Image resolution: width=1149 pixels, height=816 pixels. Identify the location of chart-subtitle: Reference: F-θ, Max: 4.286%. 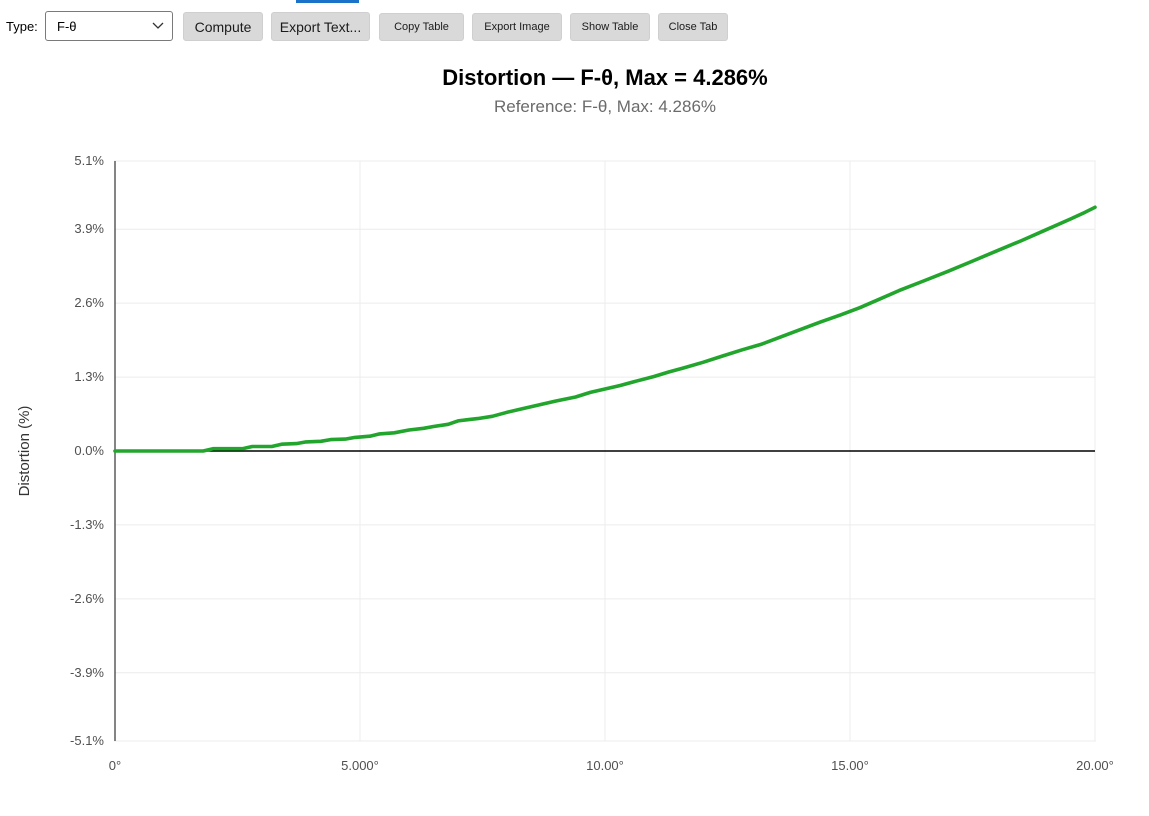
(605, 106).